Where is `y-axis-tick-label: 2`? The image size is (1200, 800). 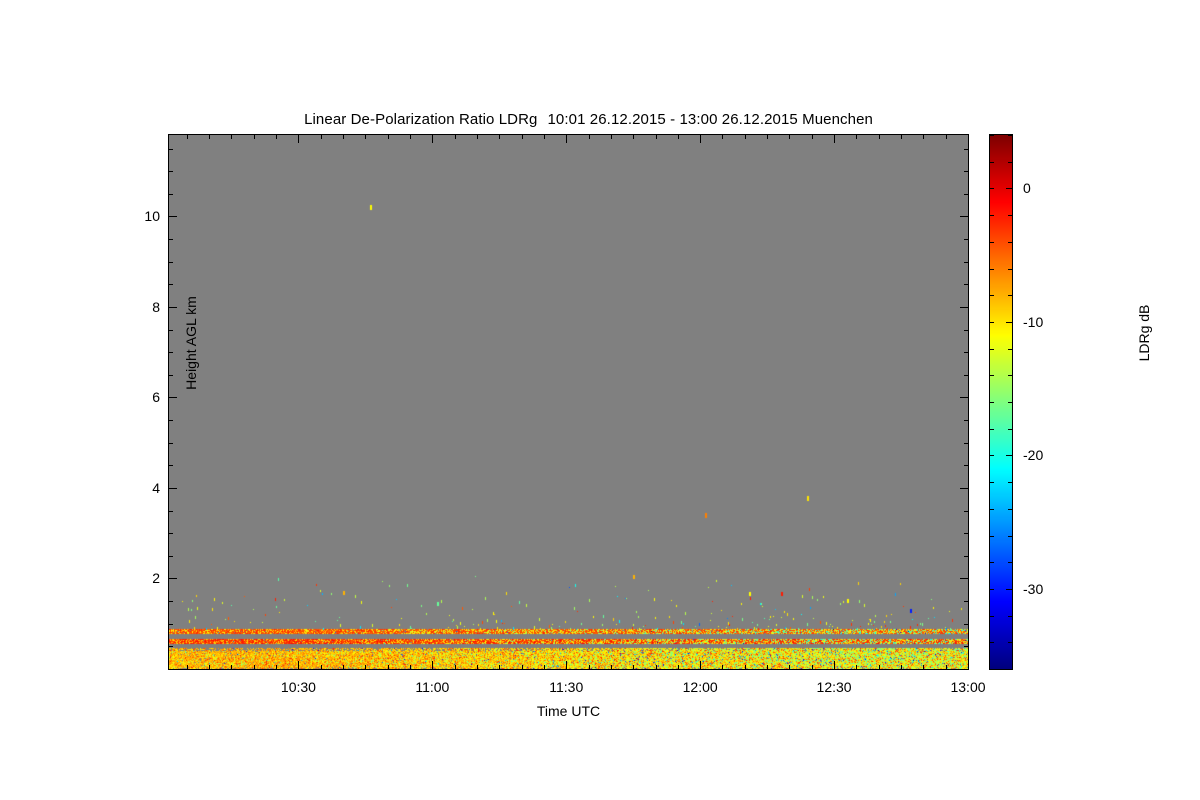
y-axis-tick-label: 2 is located at coordinates (156, 578).